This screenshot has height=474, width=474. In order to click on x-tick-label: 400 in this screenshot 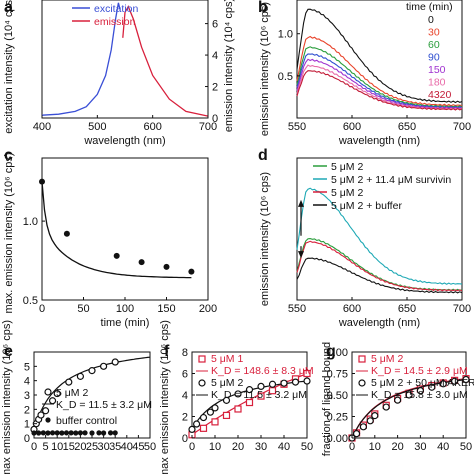, I will do `click(42, 127)`.